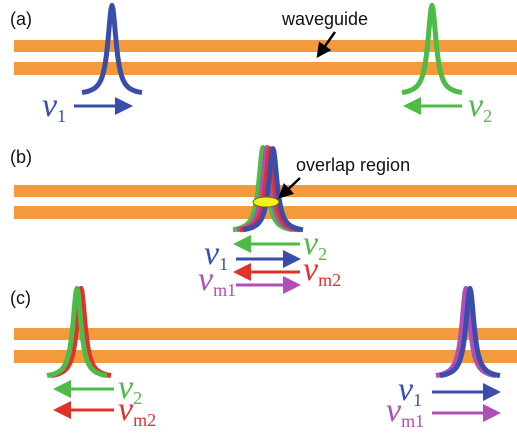 Image resolution: width=517 pixels, height=435 pixels. Describe the element at coordinates (21, 157) in the screenshot. I see `panel-label: (b)` at that location.